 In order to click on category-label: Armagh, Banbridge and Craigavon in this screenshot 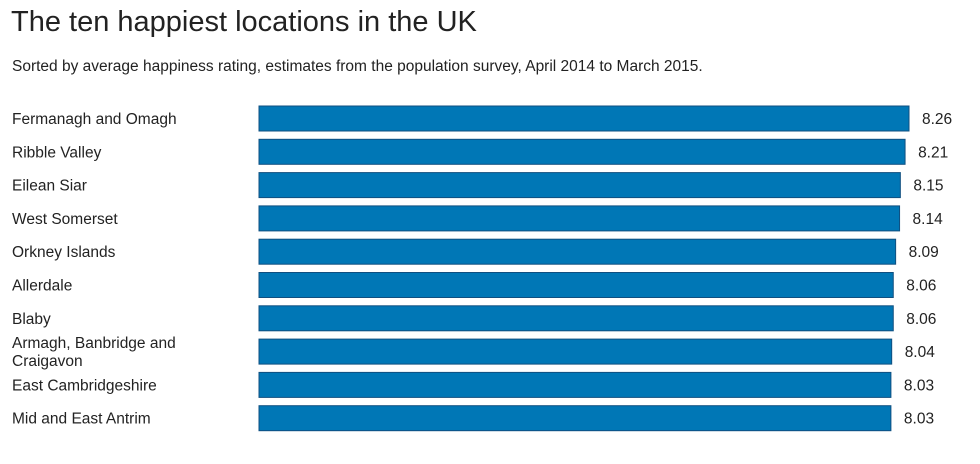, I will do `click(94, 352)`.